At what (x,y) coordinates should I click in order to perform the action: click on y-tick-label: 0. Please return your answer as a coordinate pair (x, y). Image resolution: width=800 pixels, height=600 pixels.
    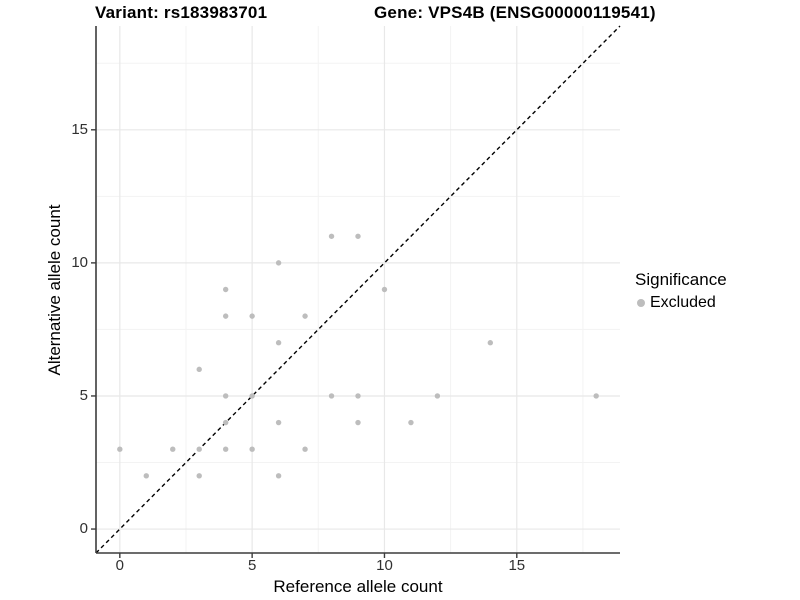
    Looking at the image, I should click on (83, 529).